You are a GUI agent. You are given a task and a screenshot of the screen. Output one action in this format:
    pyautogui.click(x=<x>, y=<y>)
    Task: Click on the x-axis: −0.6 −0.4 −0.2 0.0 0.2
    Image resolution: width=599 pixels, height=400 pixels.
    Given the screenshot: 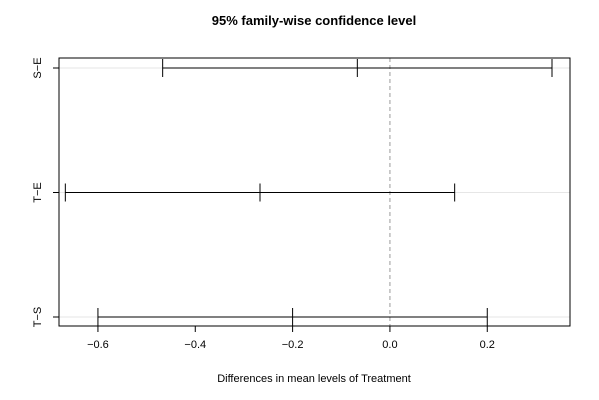 What is the action you would take?
    pyautogui.click(x=291, y=338)
    